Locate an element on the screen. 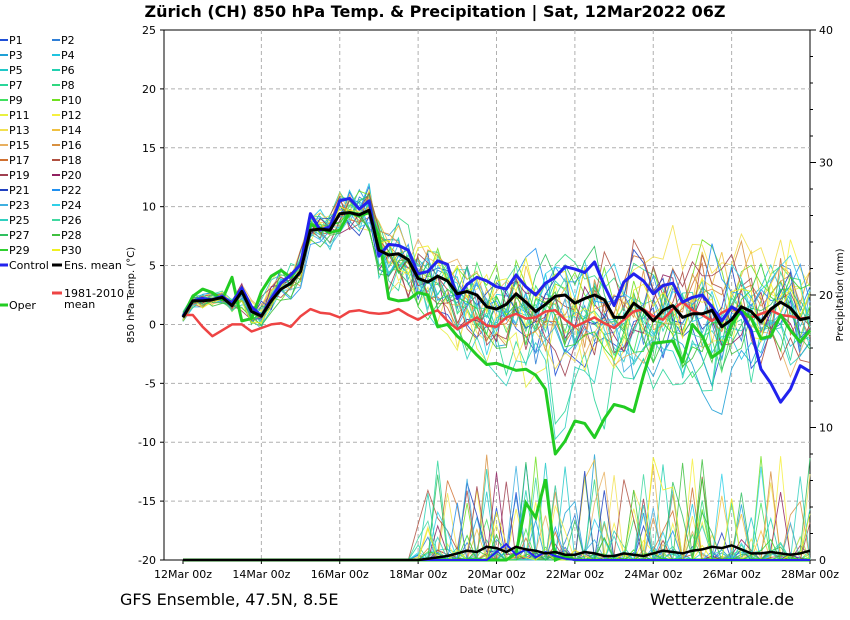  x-tick-label: 26Mar 00z is located at coordinates (732, 574).